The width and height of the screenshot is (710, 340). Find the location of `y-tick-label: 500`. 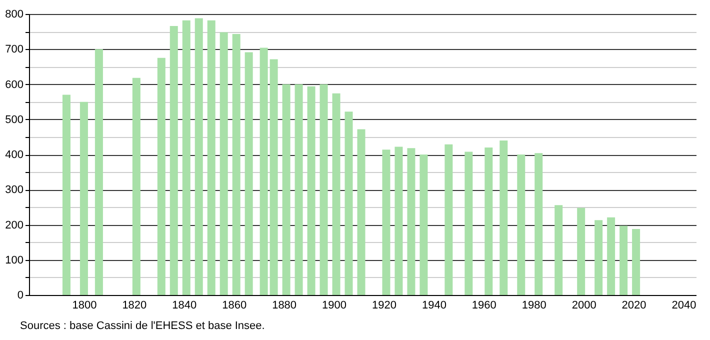

y-tick-label: 500 is located at coordinates (14, 120).